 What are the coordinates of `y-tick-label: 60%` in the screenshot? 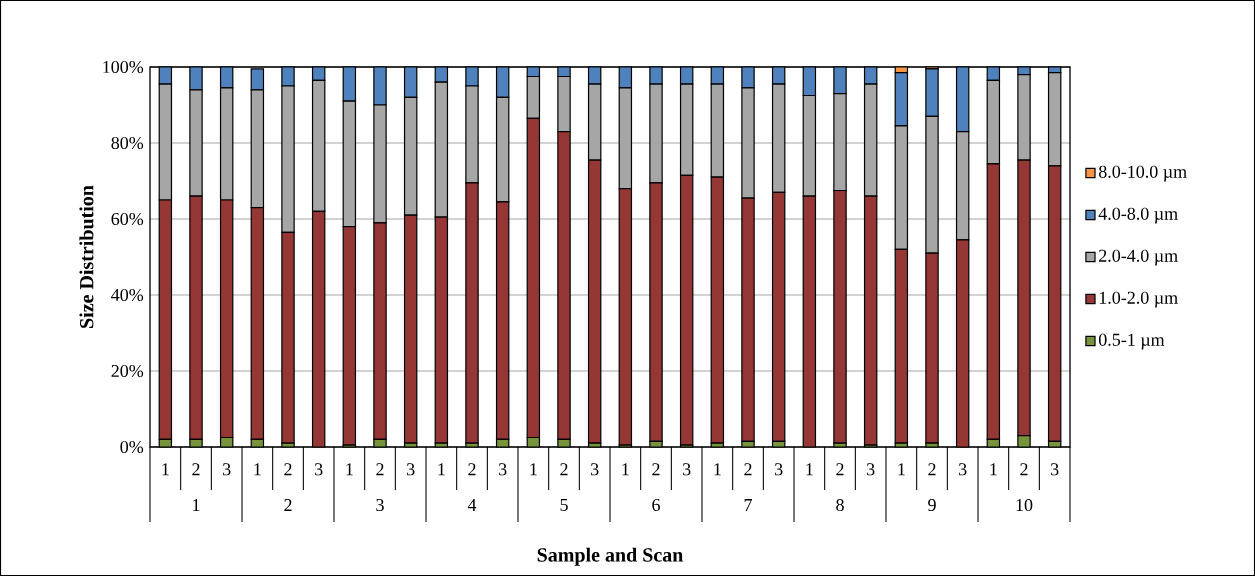 It's located at (127, 219).